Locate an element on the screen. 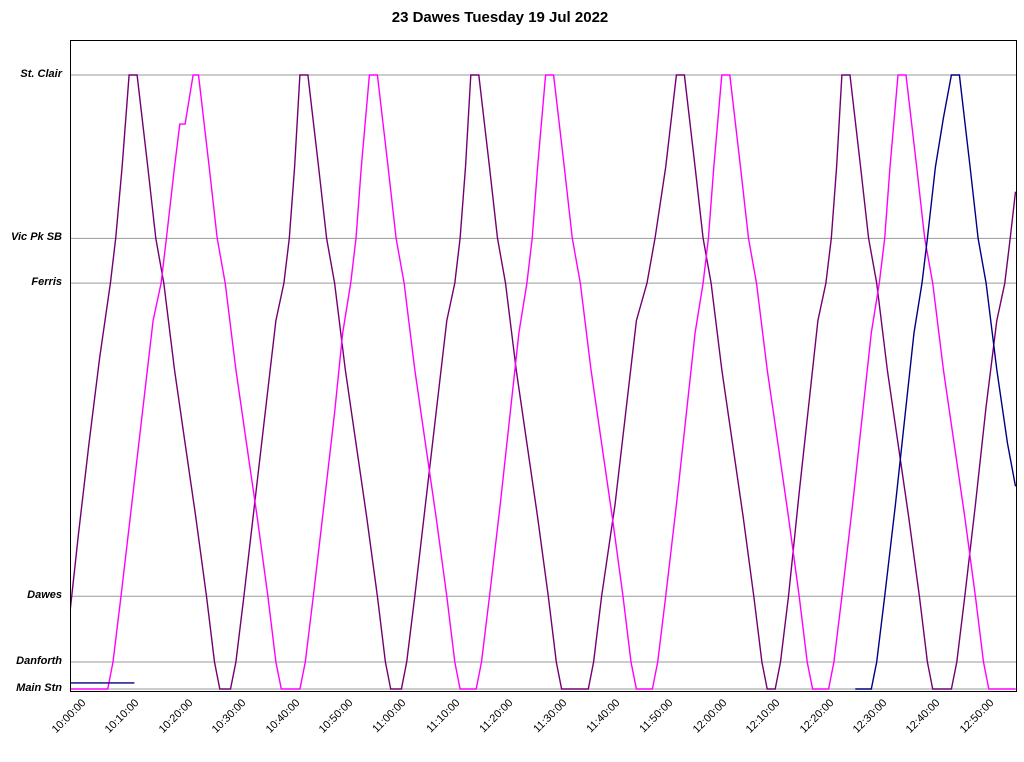 This screenshot has height=762, width=1024. x-tick-label-122000: 12:20:00 is located at coordinates (817, 716).